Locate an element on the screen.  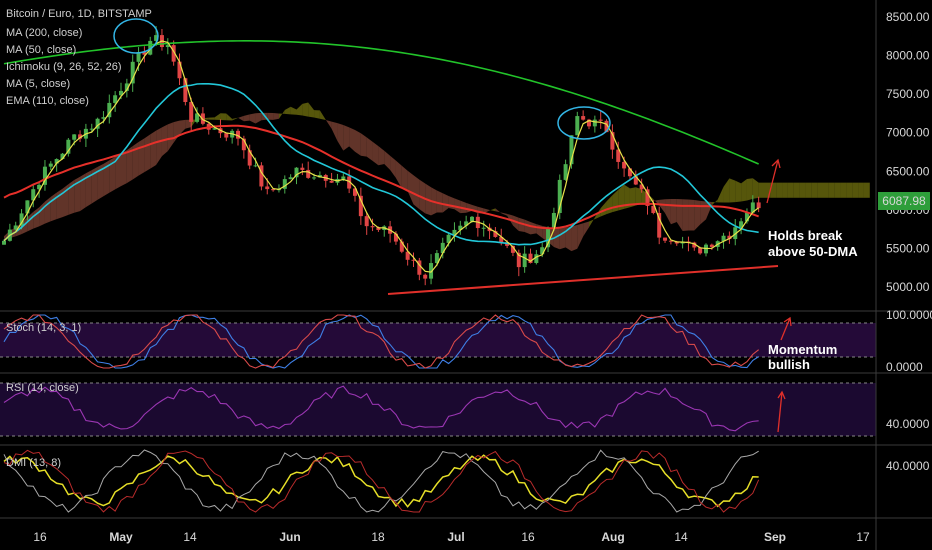
rsi-band is located at coordinates (438, 409).